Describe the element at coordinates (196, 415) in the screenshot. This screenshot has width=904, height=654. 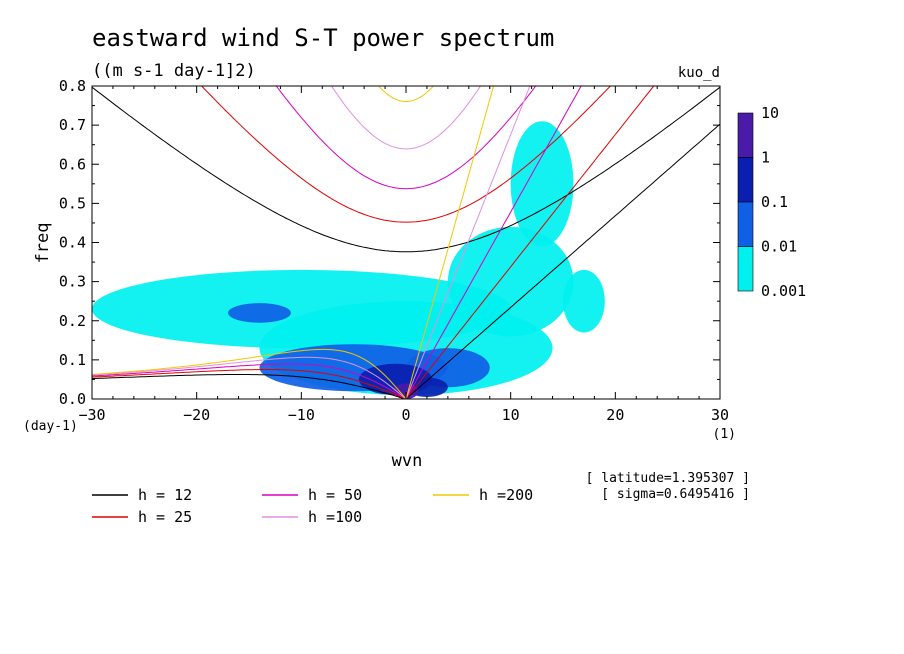
I see `x-tick-label: −20` at that location.